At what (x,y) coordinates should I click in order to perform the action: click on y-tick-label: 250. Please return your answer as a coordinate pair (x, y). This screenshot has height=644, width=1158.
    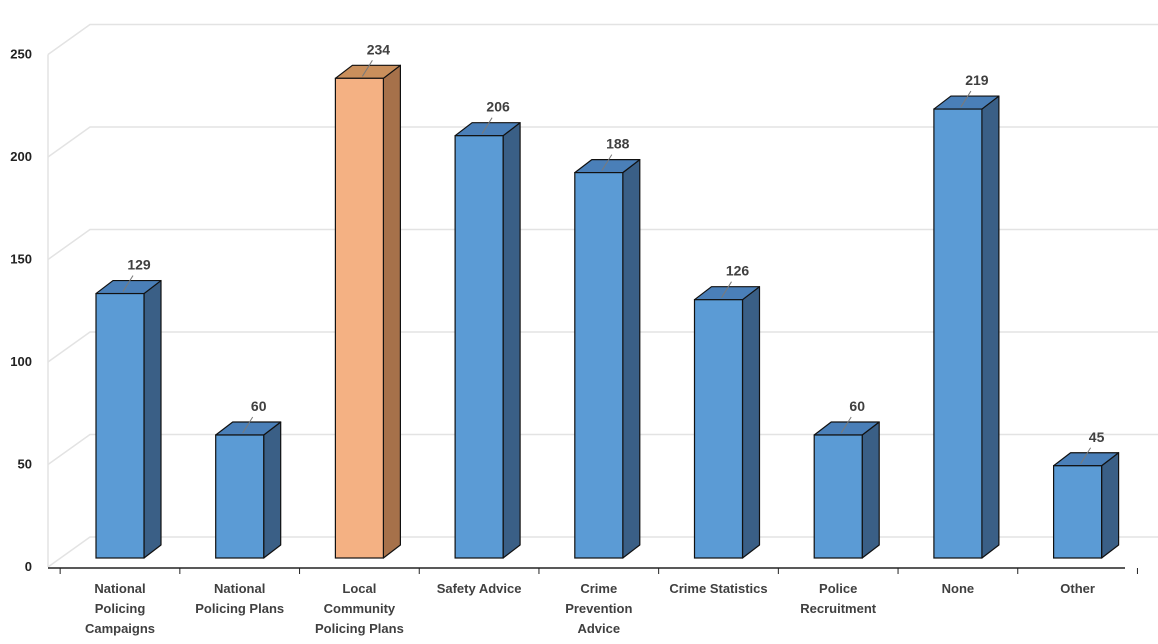
    Looking at the image, I should click on (21, 54).